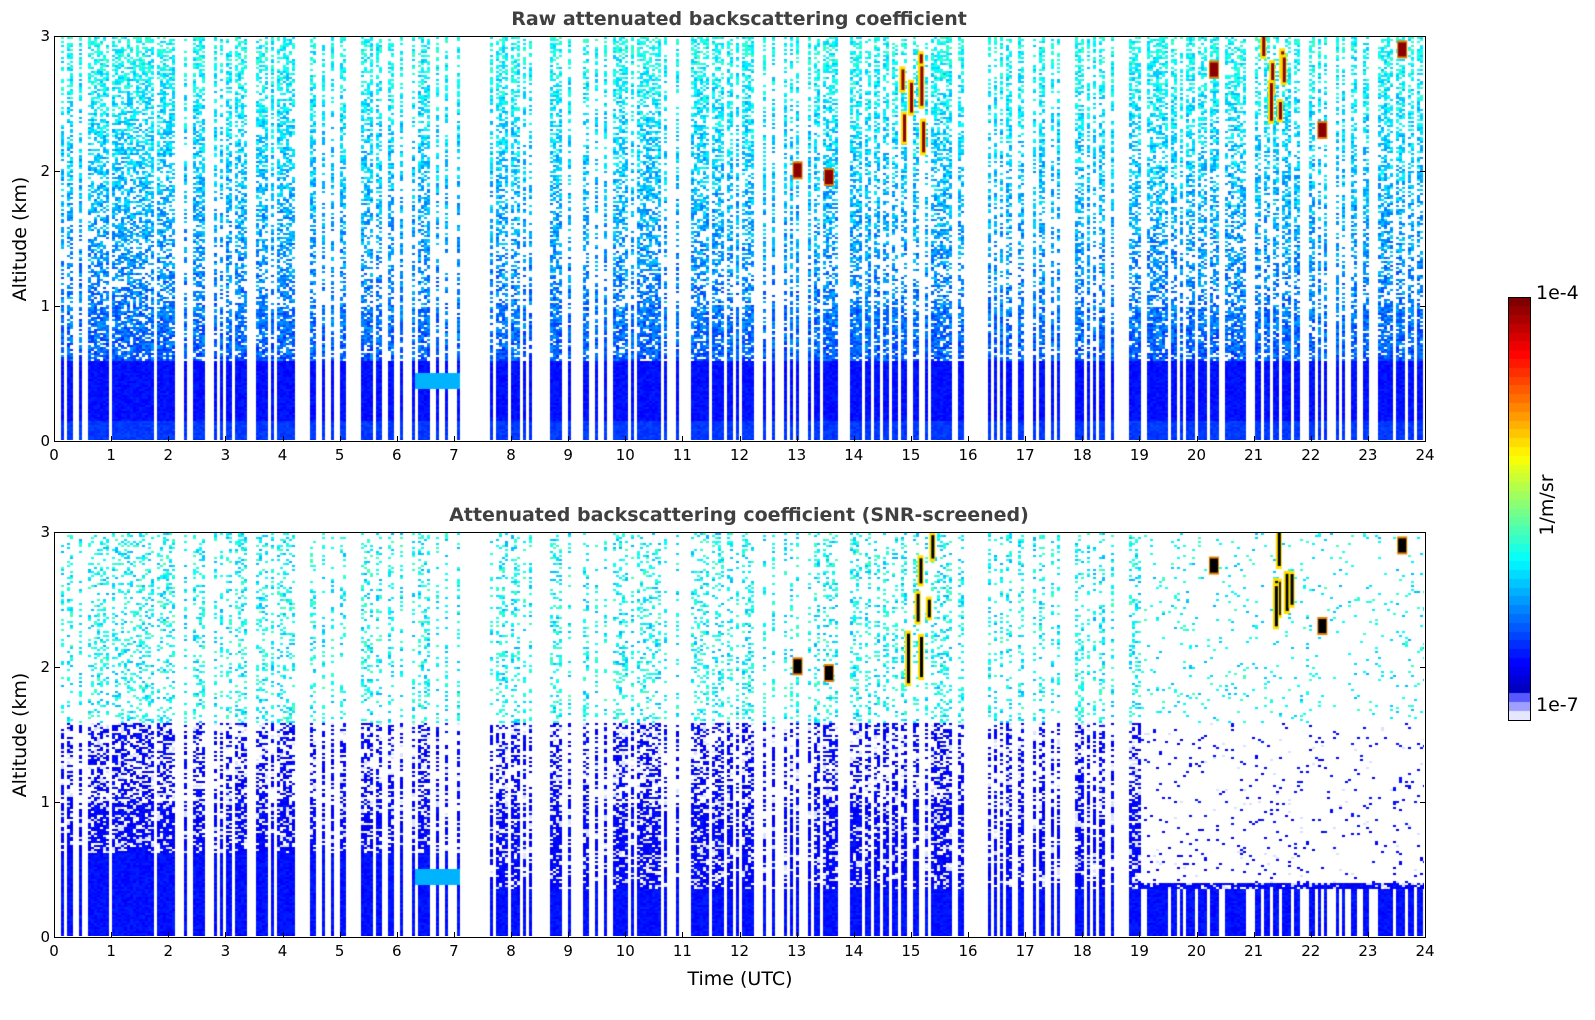 This screenshot has height=1020, width=1595. What do you see at coordinates (625, 951) in the screenshot?
I see `x-tick-label: 10` at bounding box center [625, 951].